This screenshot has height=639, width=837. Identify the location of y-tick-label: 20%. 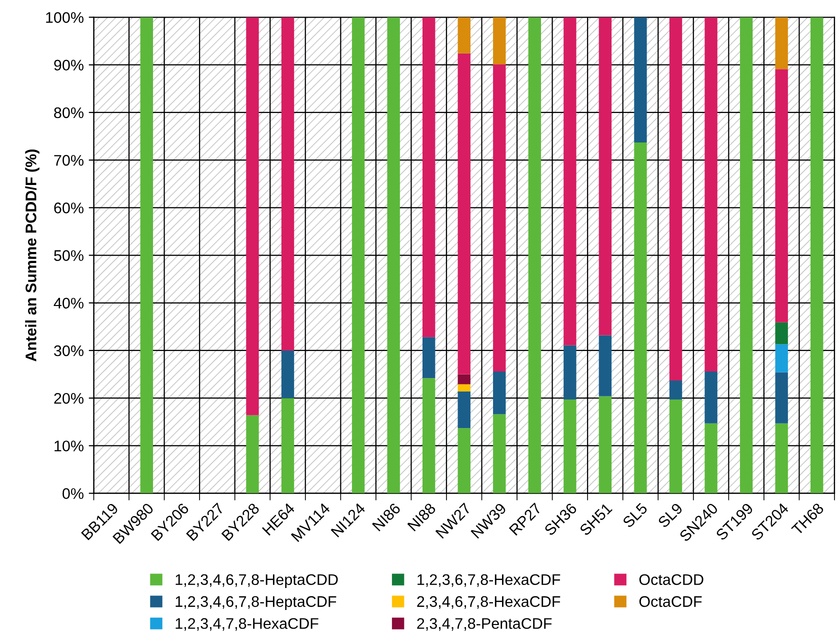
(69, 398).